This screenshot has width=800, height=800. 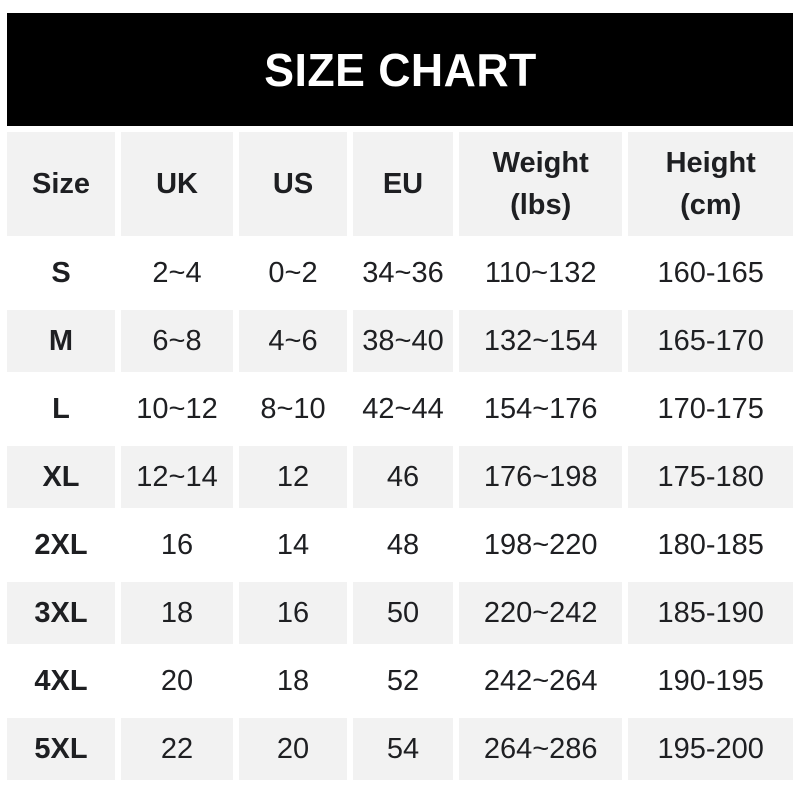 What do you see at coordinates (177, 184) in the screenshot?
I see `header-uk: UK` at bounding box center [177, 184].